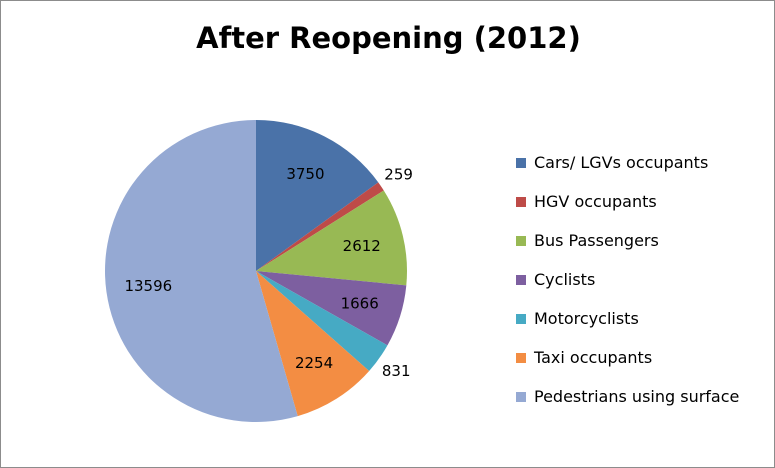 The height and width of the screenshot is (468, 775). I want to click on legend-item-5: Taxi occupants, so click(627, 357).